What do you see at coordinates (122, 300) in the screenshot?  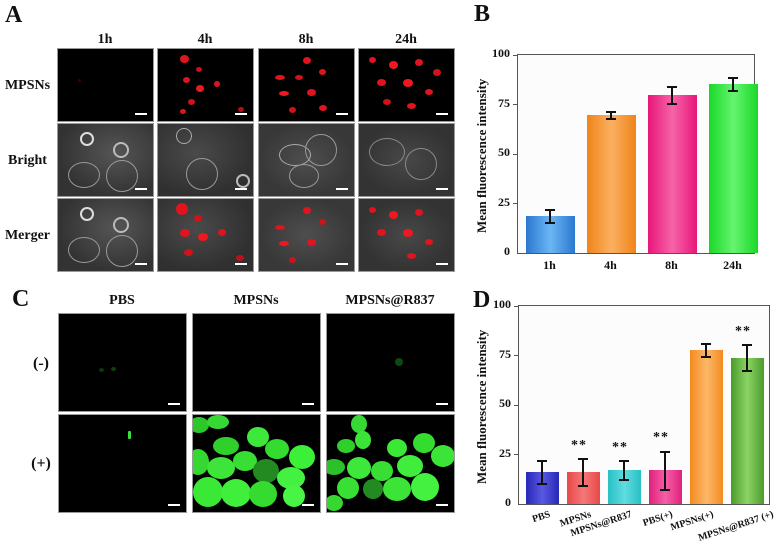 I see `panel-c-col-pbs: PBS` at bounding box center [122, 300].